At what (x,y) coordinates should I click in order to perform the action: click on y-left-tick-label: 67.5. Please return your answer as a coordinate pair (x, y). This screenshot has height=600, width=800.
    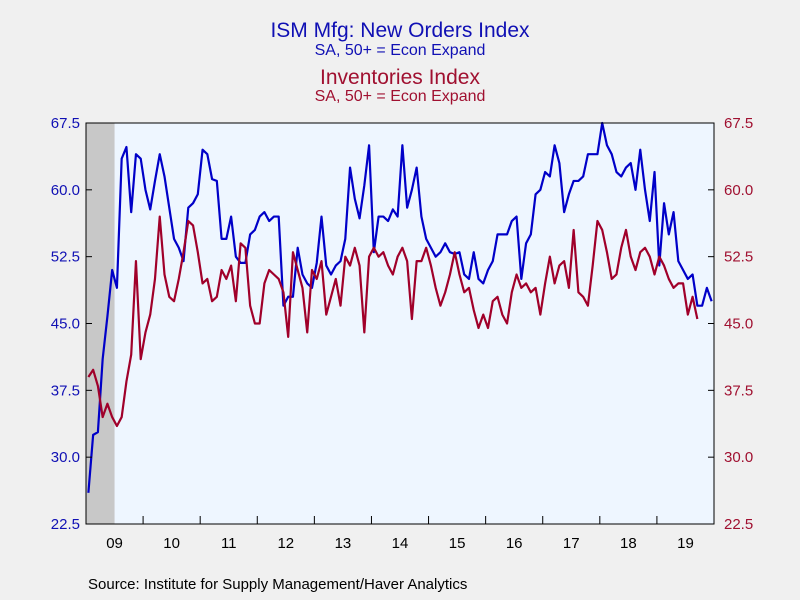
    Looking at the image, I should click on (65, 123).